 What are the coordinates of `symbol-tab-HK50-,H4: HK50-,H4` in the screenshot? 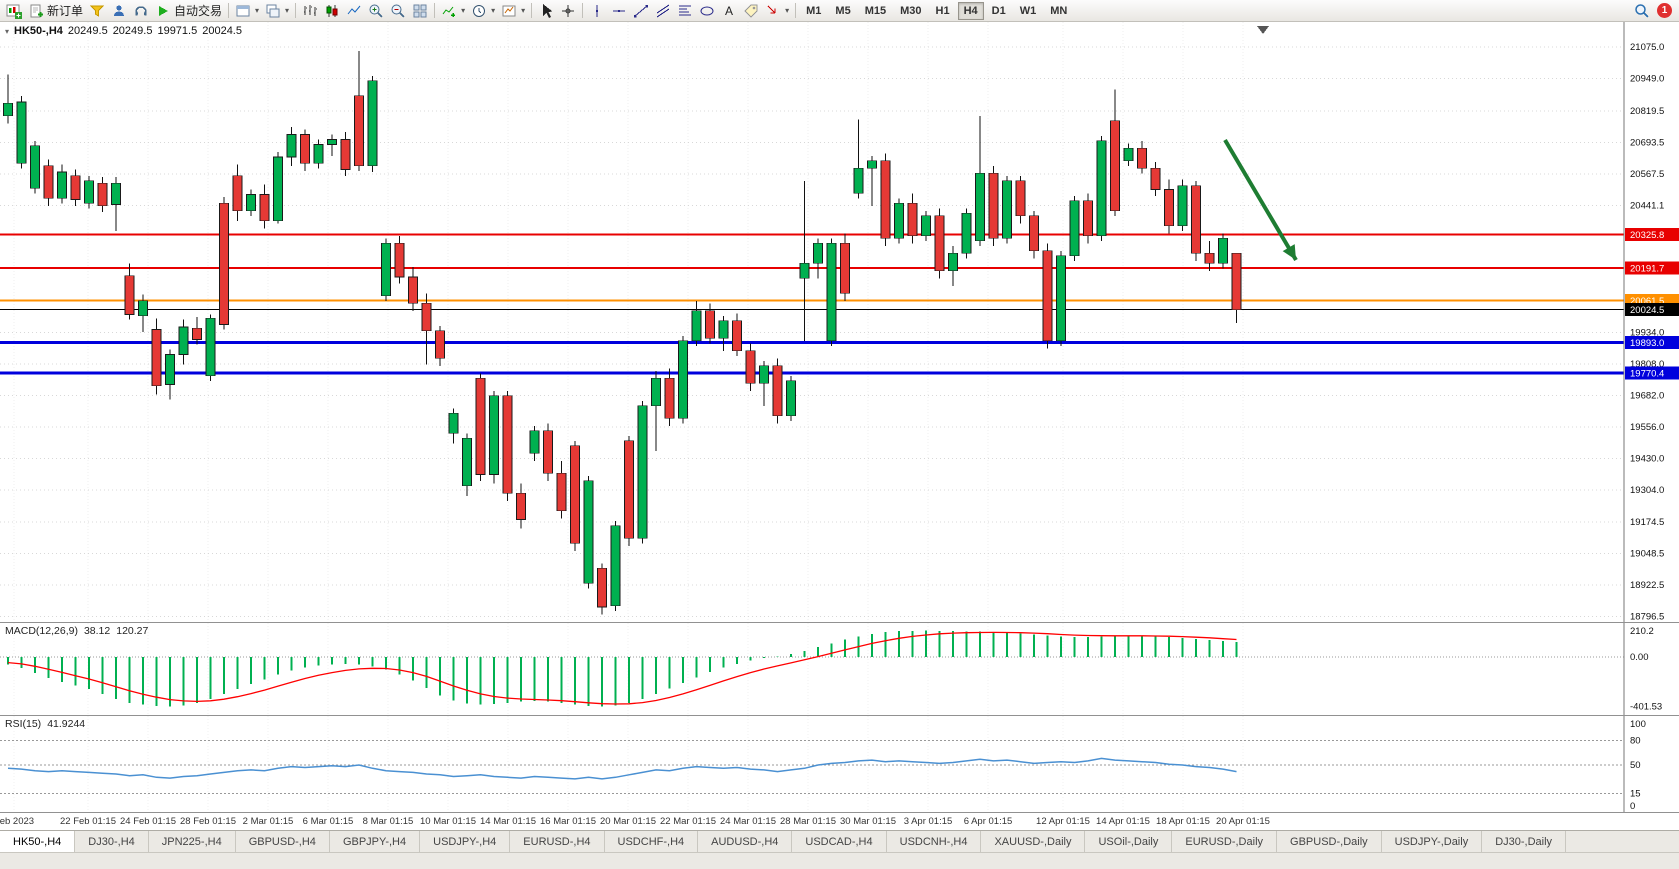 It's located at (38, 841).